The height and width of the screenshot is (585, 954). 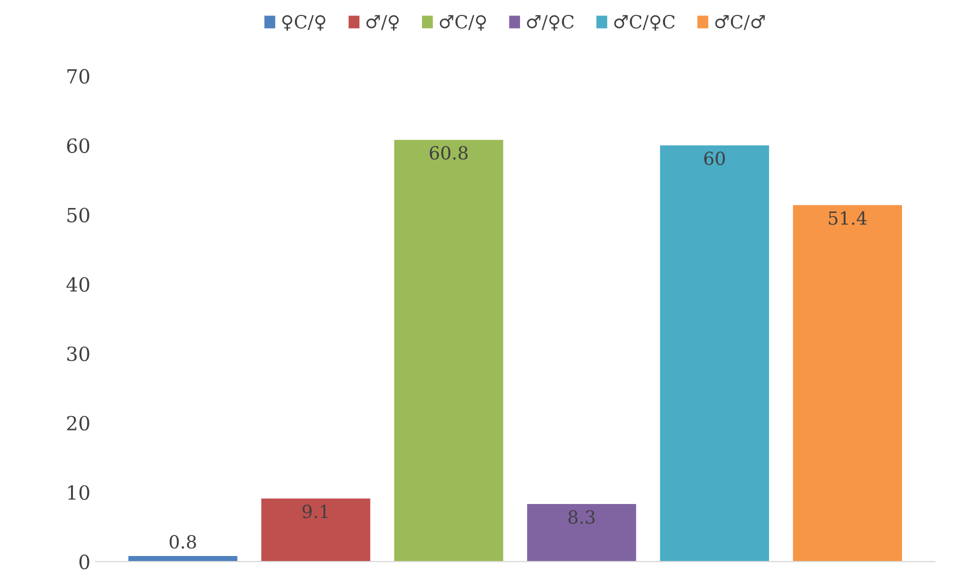 What do you see at coordinates (183, 542) in the screenshot?
I see `data-label: 0.8` at bounding box center [183, 542].